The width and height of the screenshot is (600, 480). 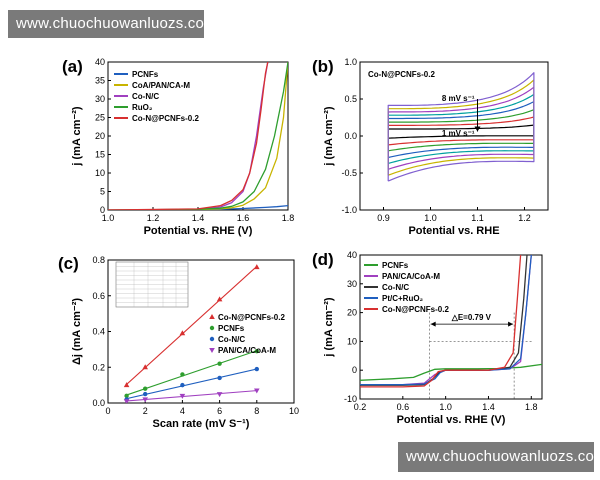 I want to click on annotation-1mv: 1 mV s⁻¹, so click(x=458, y=133).